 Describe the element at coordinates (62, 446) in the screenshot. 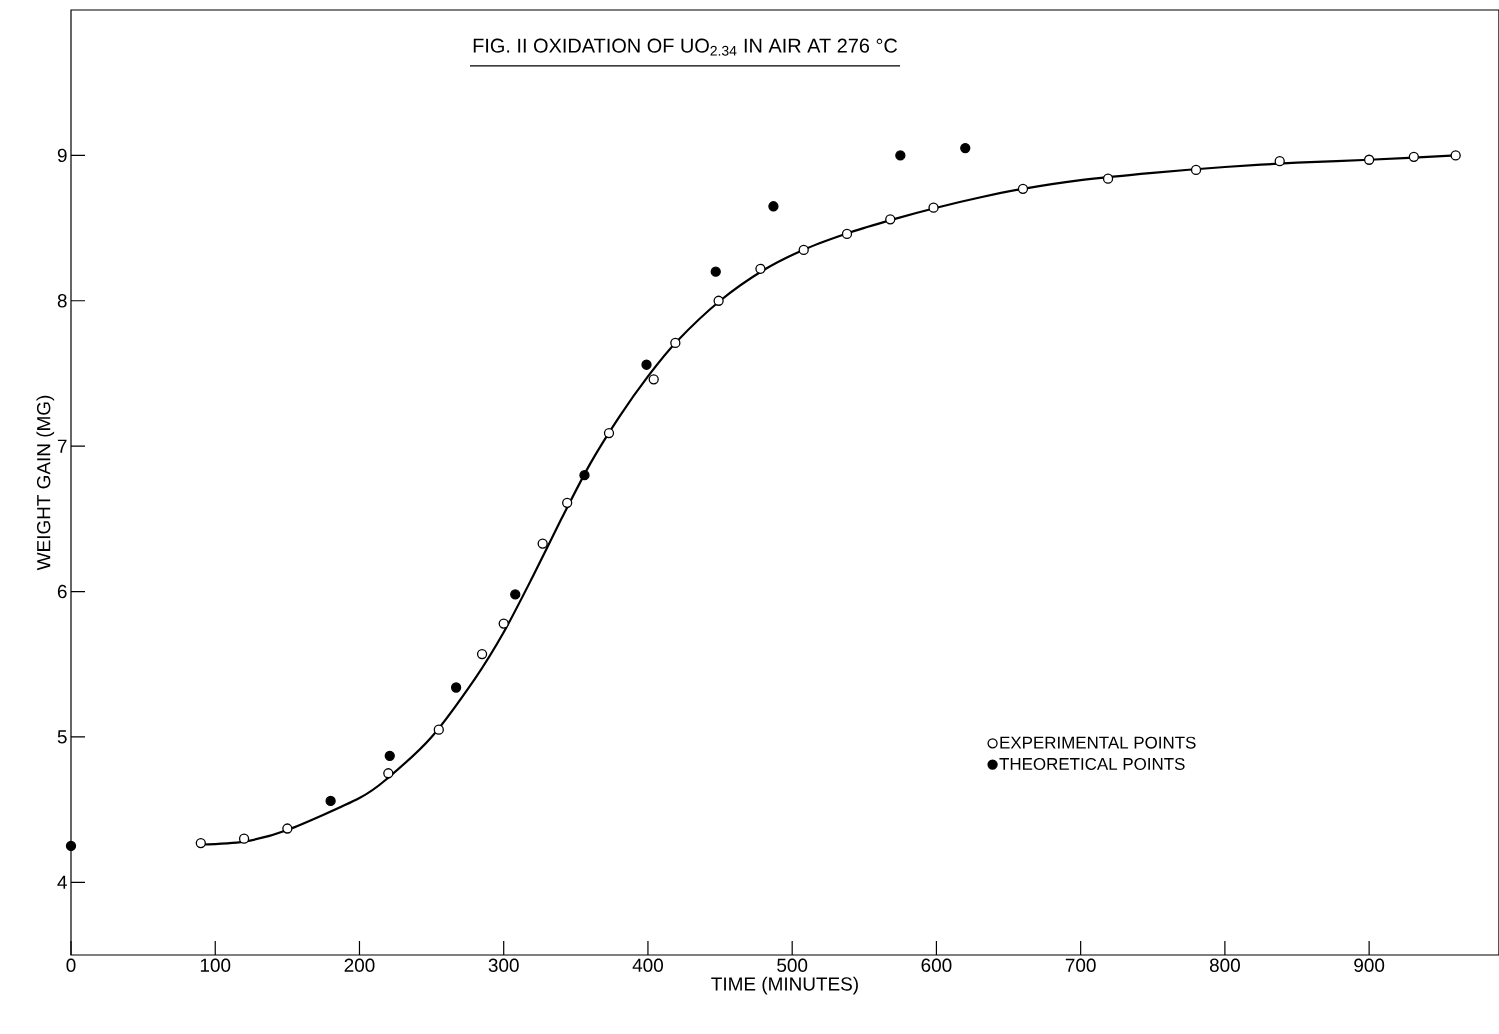

I see `y-tick-label: 7` at that location.